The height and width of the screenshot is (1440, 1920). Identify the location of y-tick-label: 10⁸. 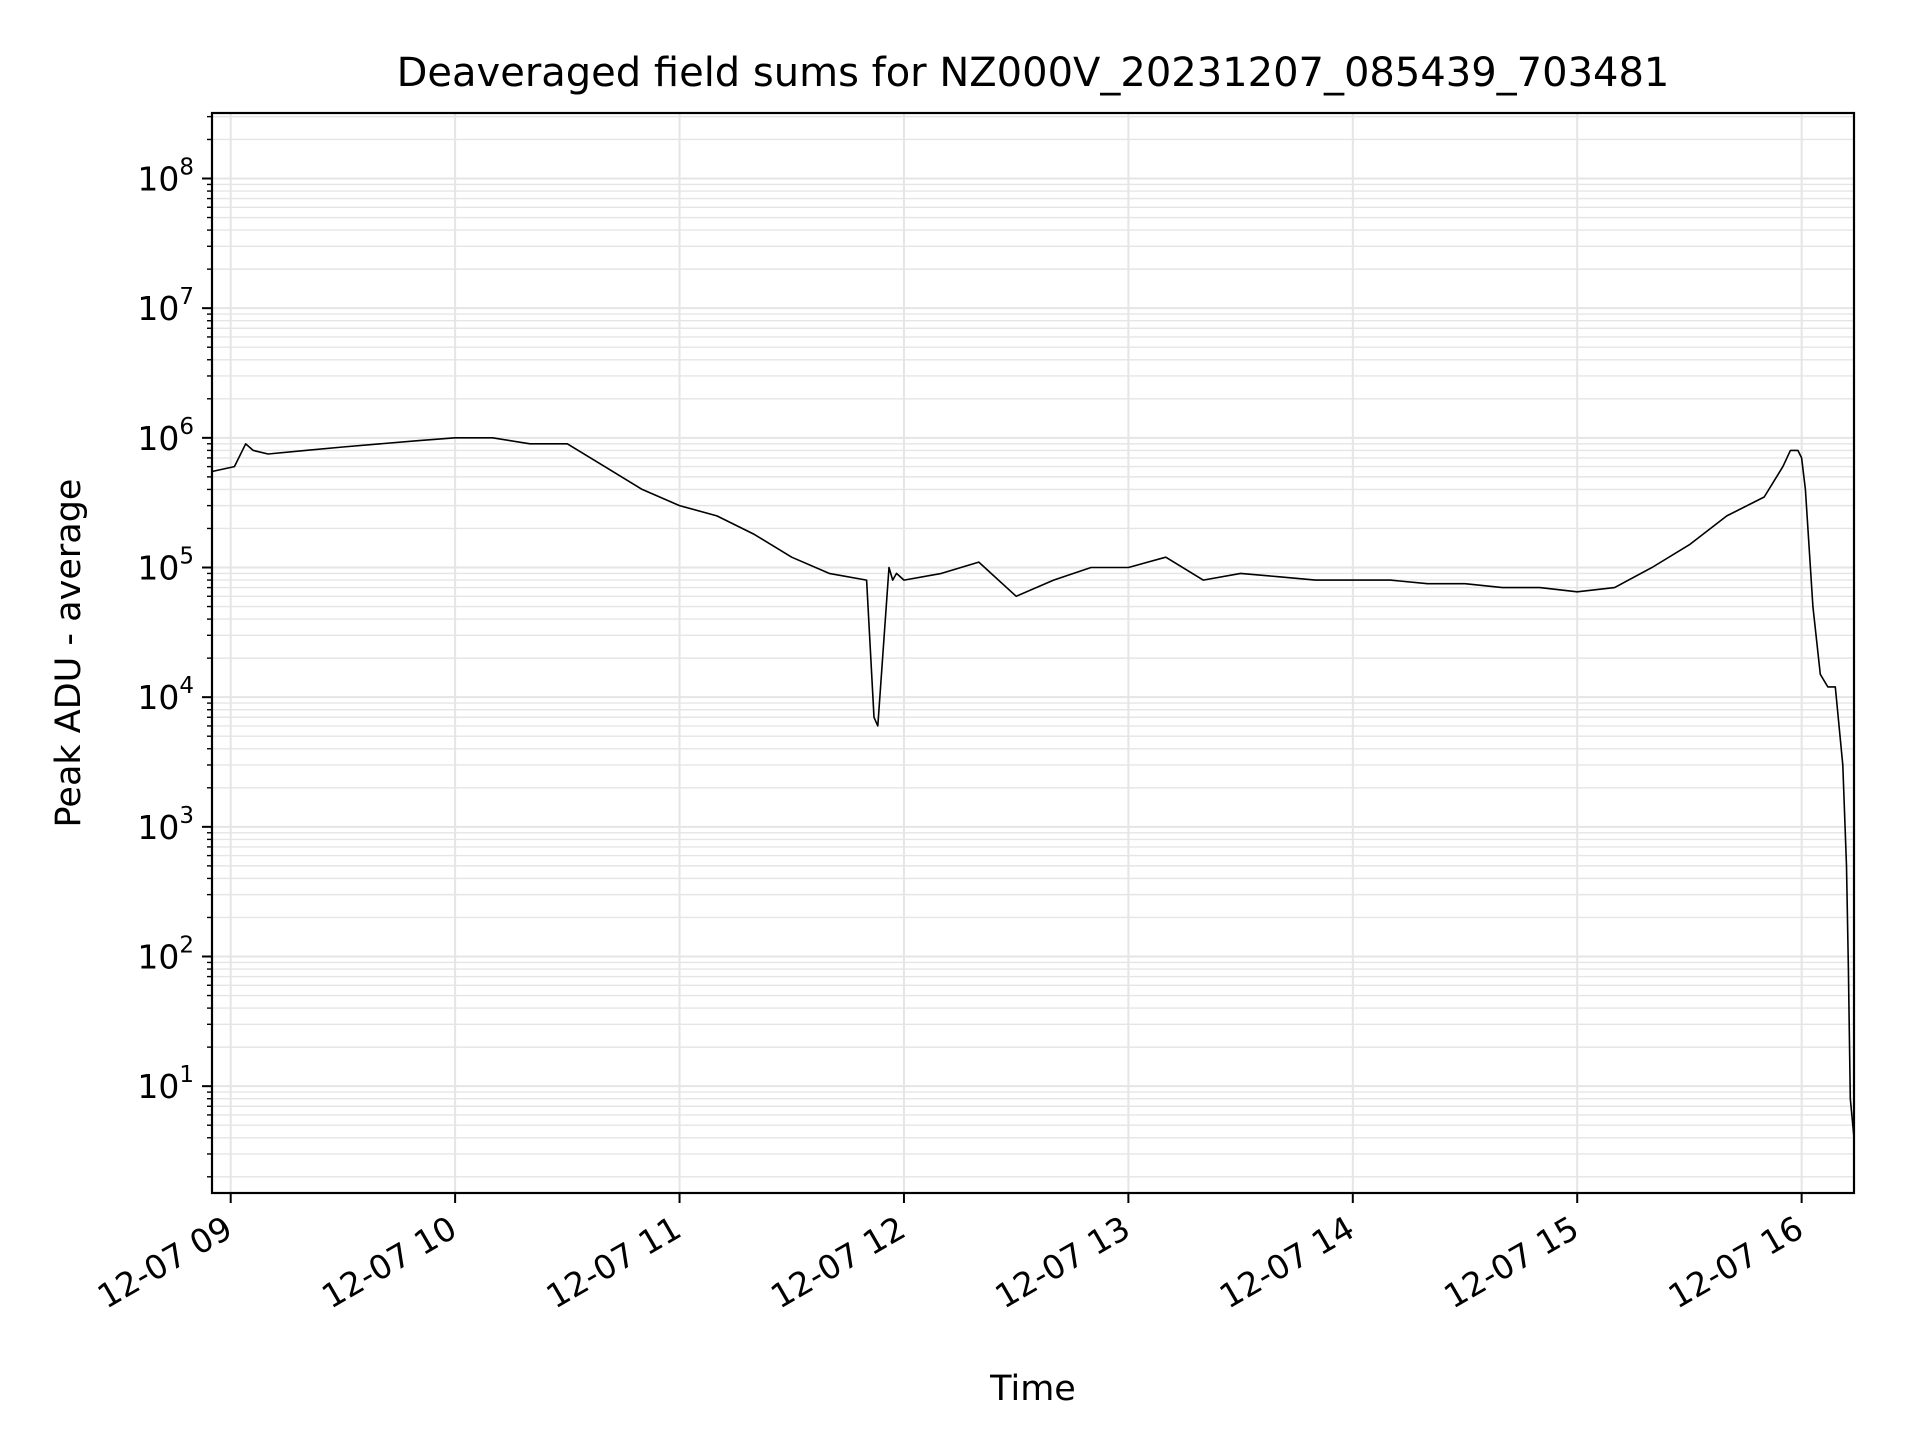
(165, 177).